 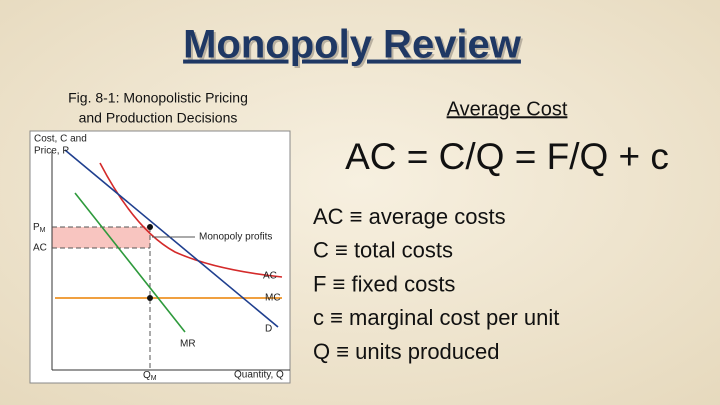 What do you see at coordinates (383, 250) in the screenshot?
I see `definition: C ≡ total costs` at bounding box center [383, 250].